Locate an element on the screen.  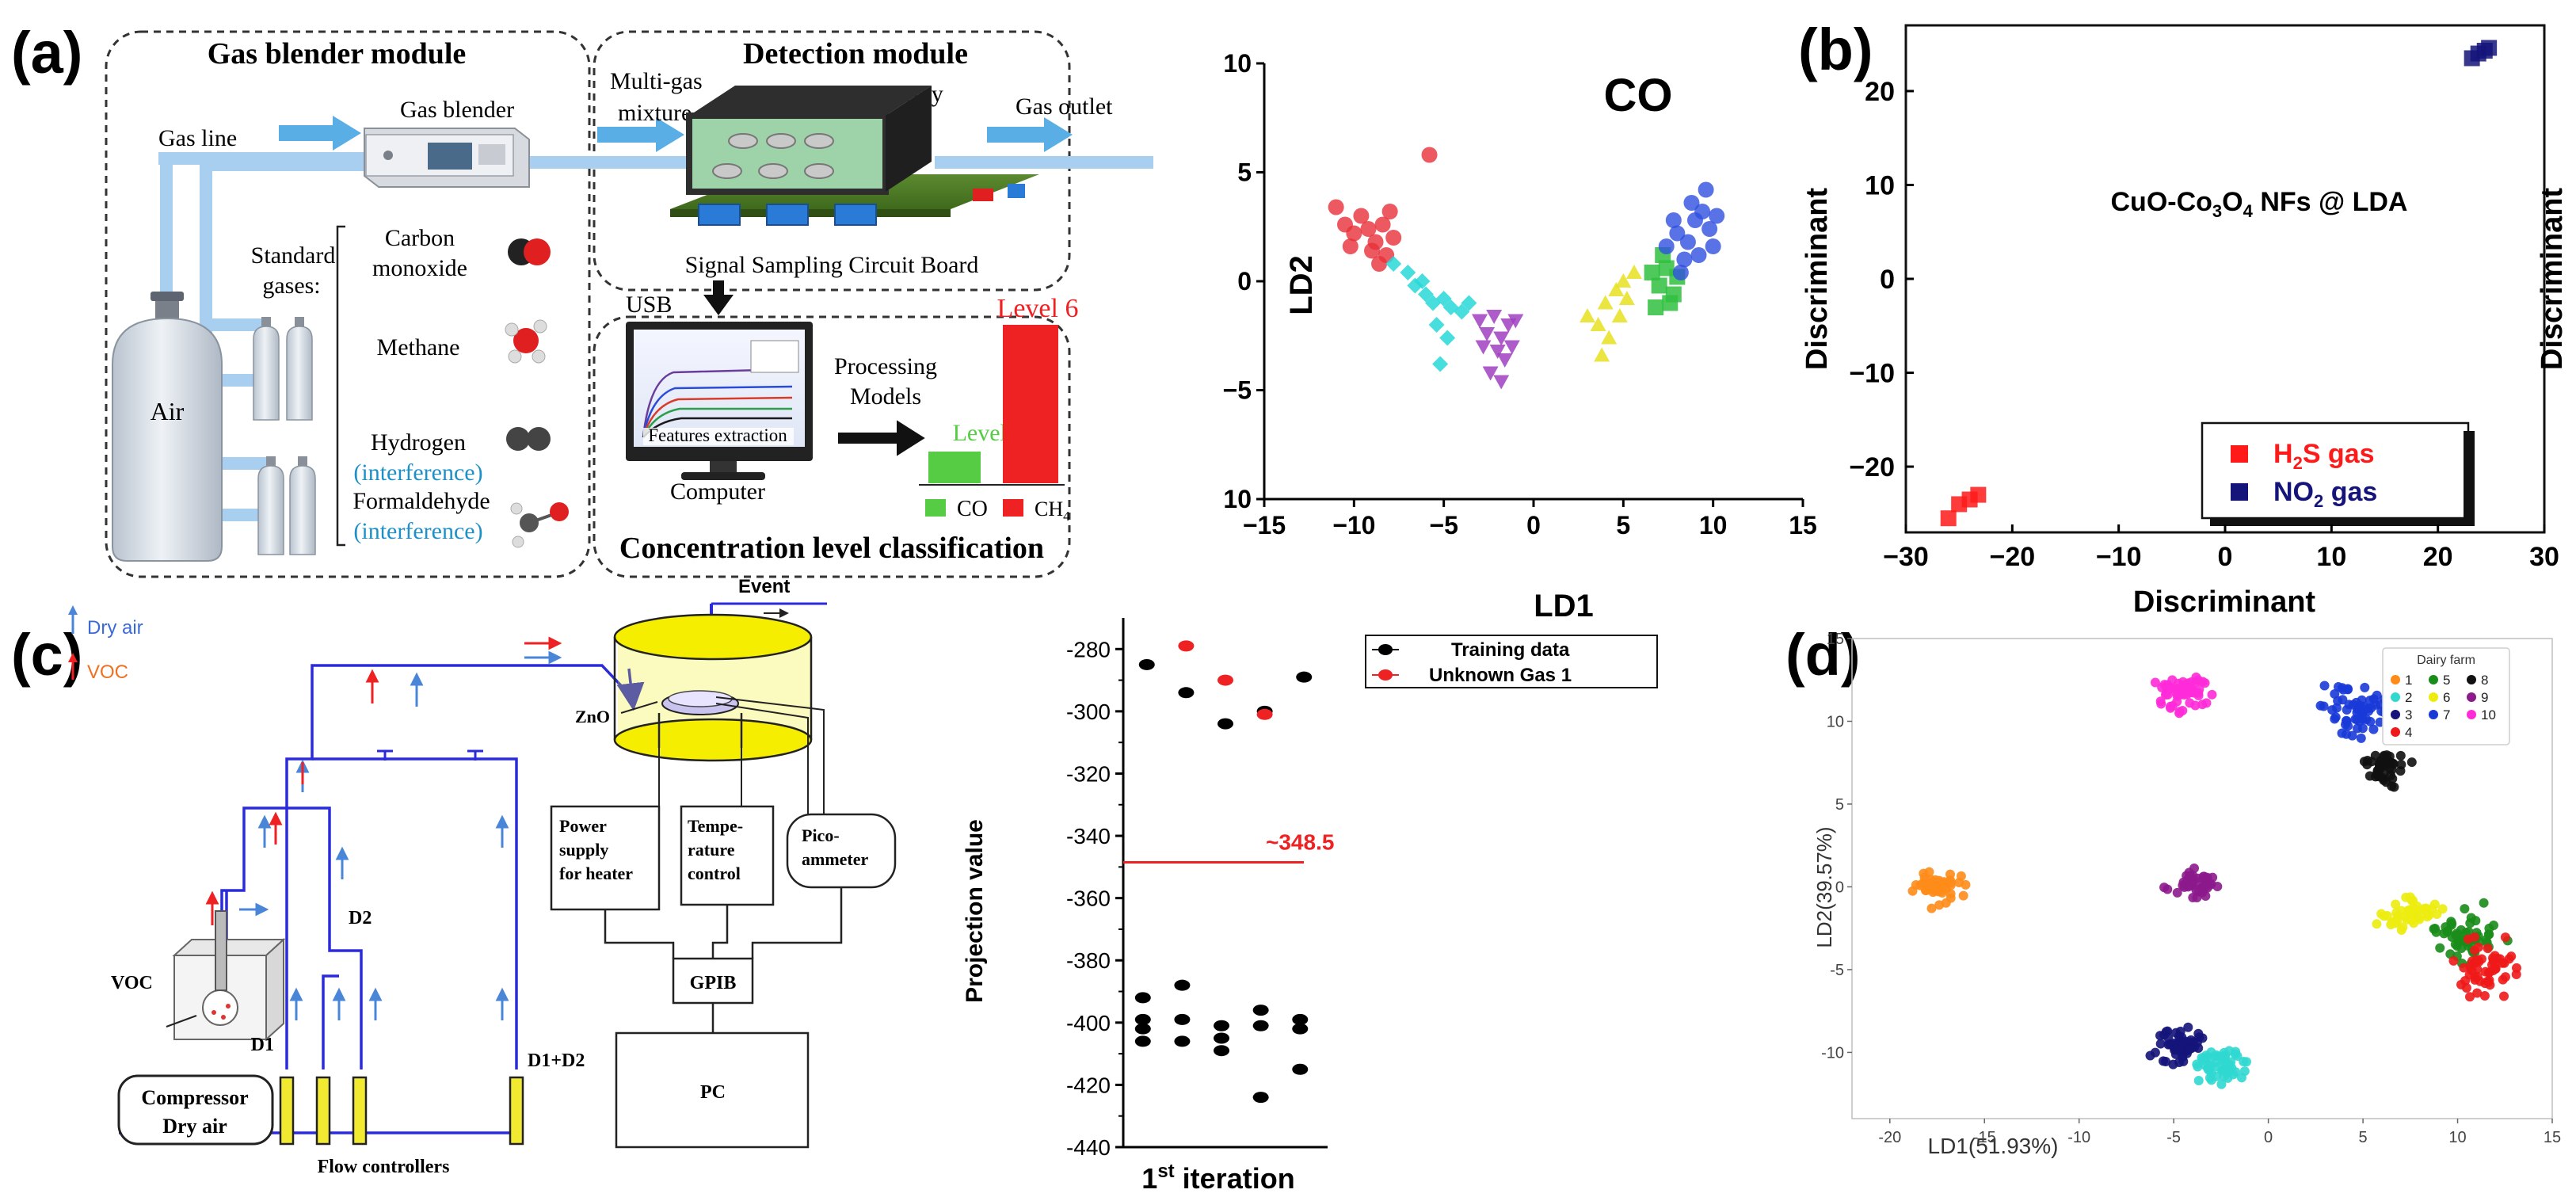
gpib-label: GPIB is located at coordinates (713, 983).